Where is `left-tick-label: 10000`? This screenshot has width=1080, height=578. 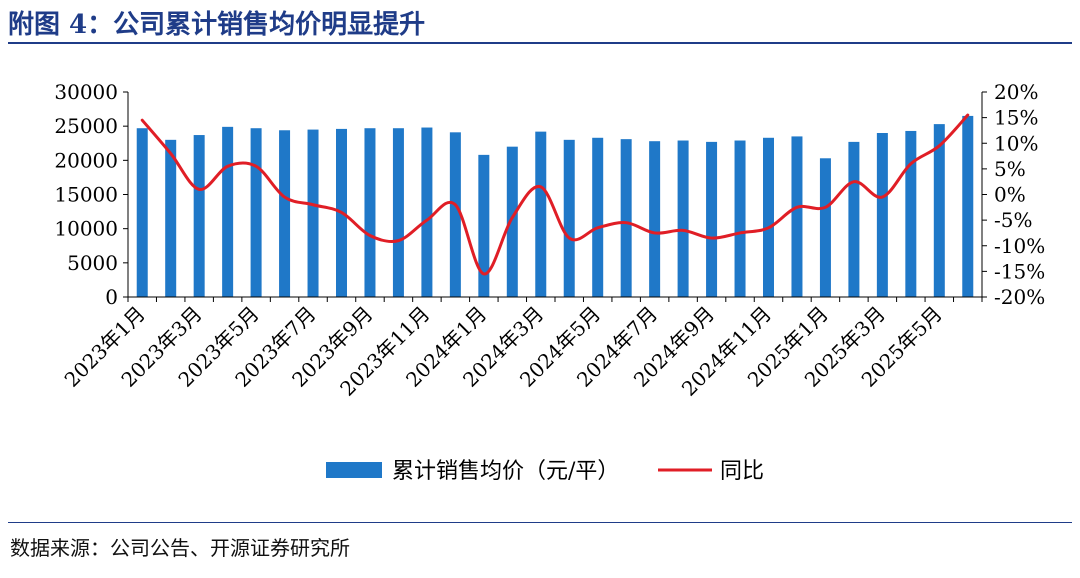 left-tick-label: 10000 is located at coordinates (86, 229).